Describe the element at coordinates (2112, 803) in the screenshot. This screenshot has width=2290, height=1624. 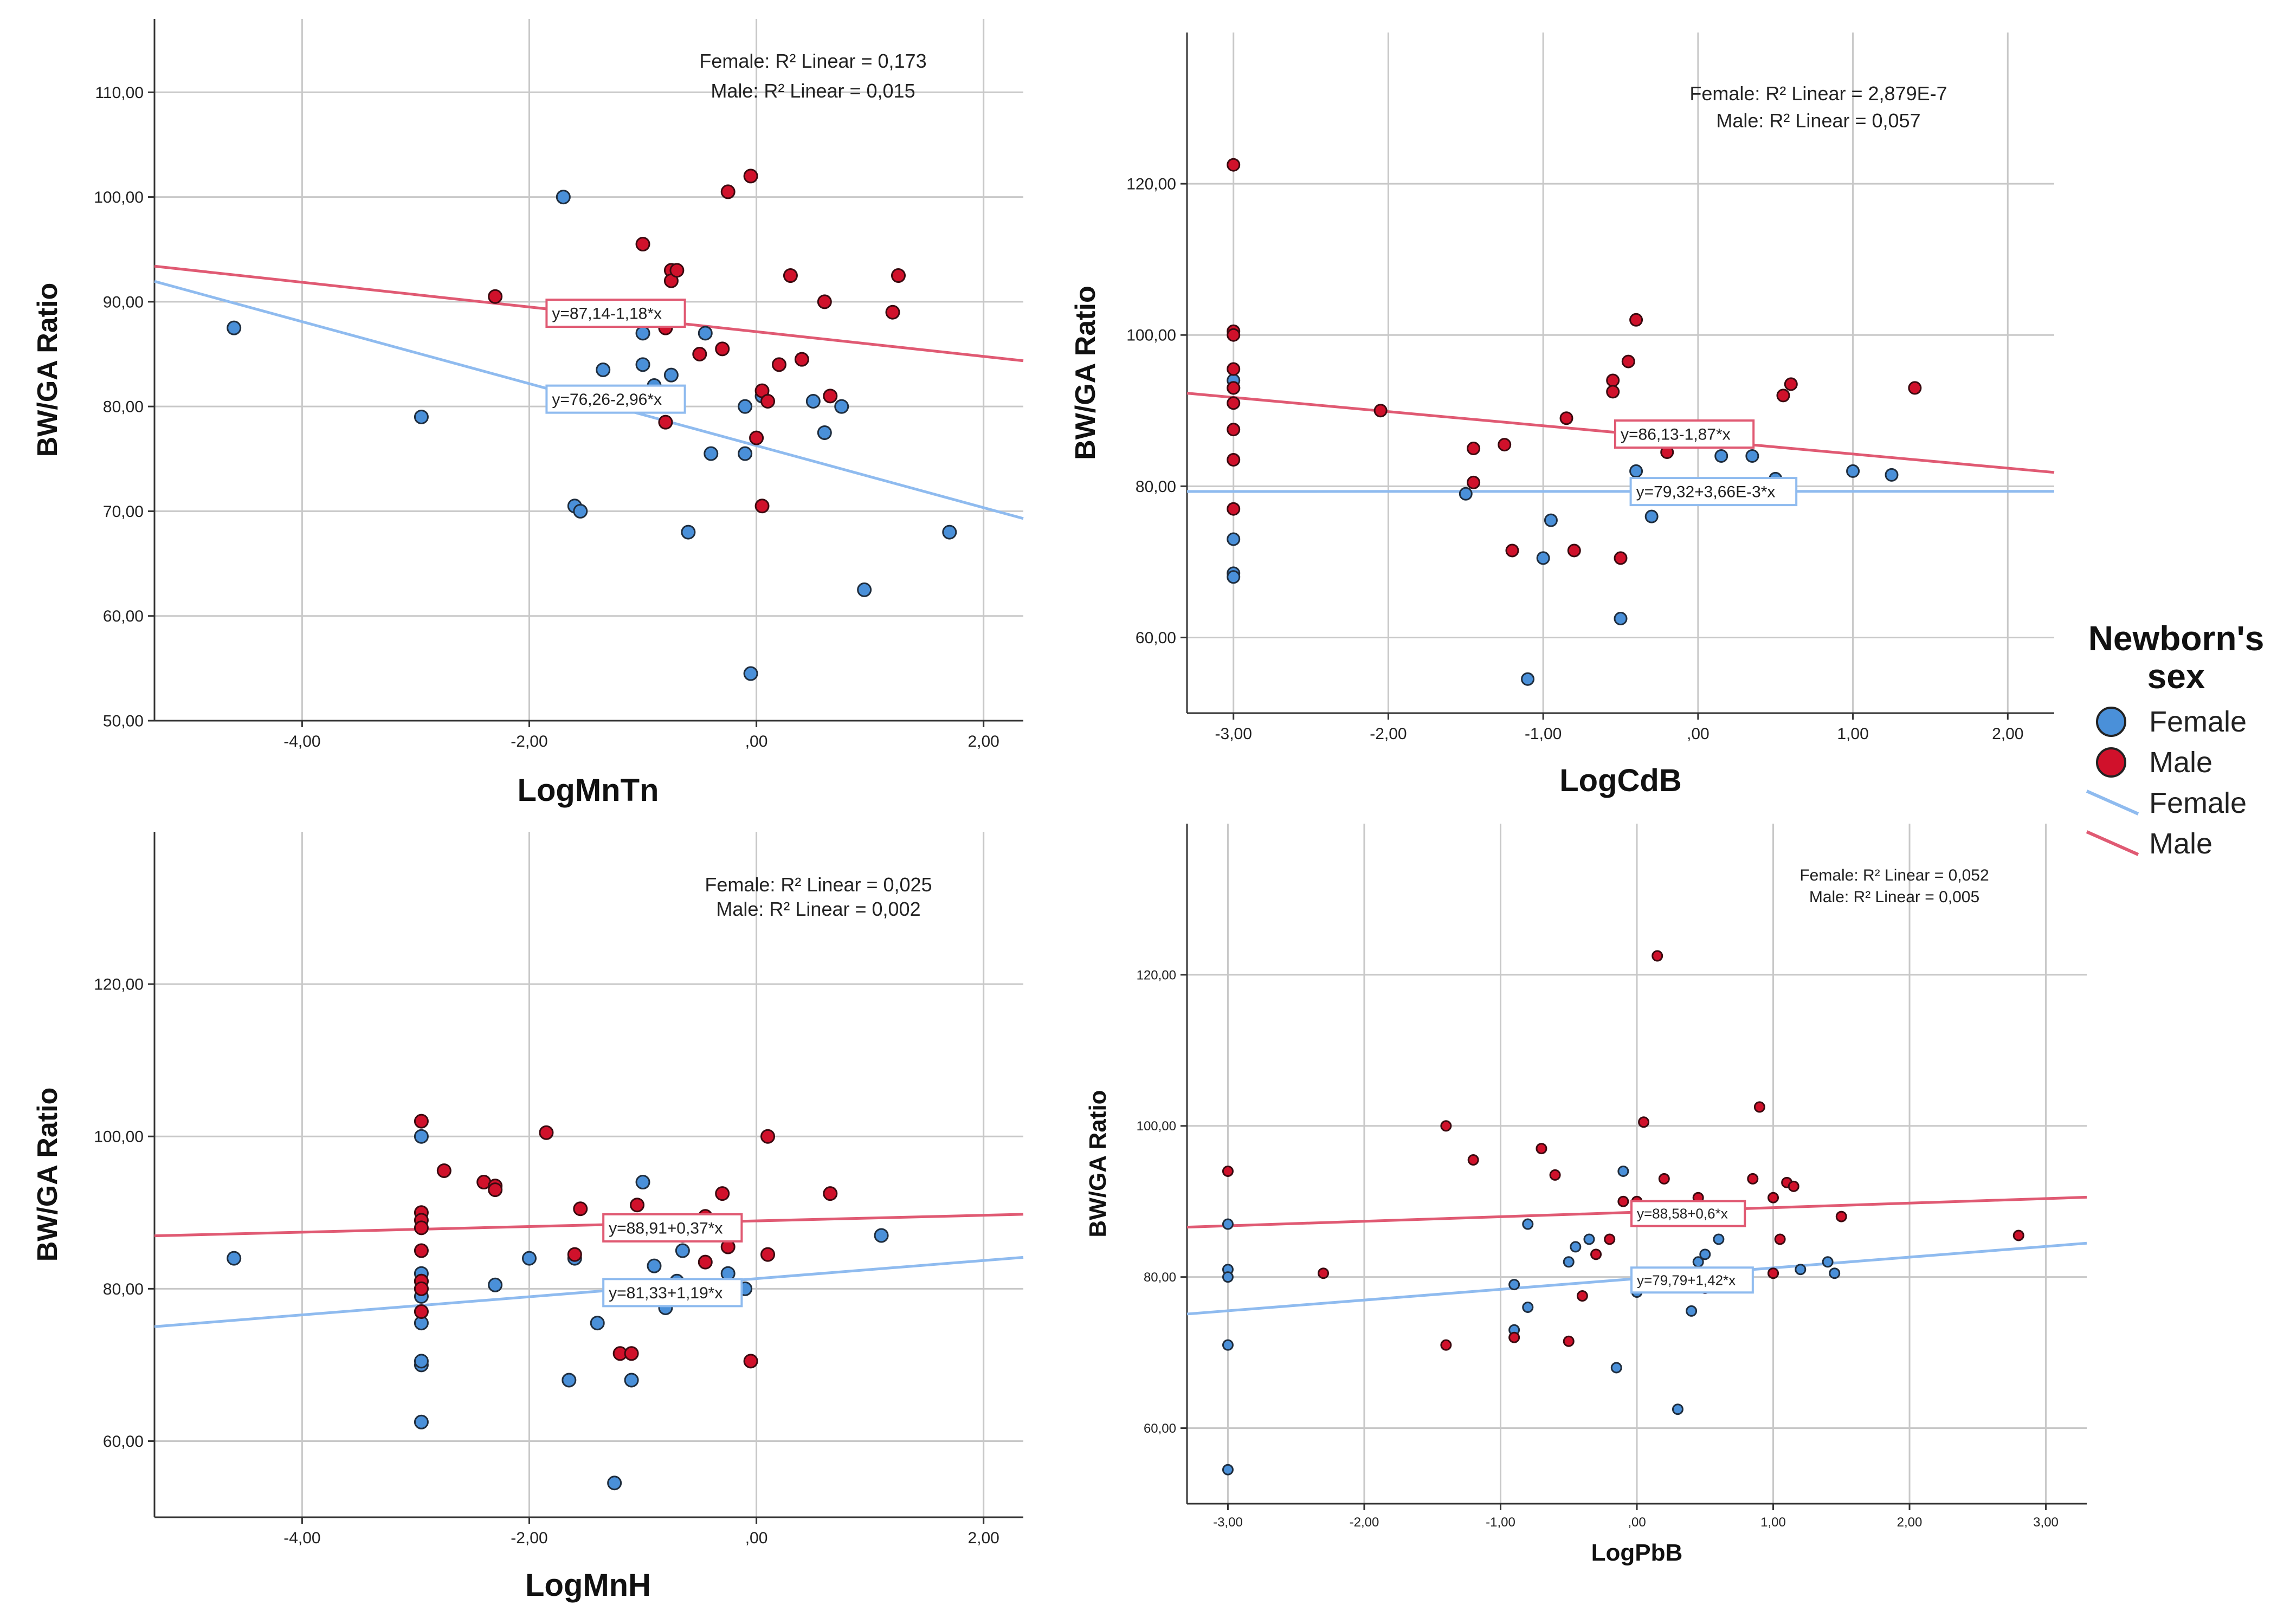
I see `legend-female-line` at that location.